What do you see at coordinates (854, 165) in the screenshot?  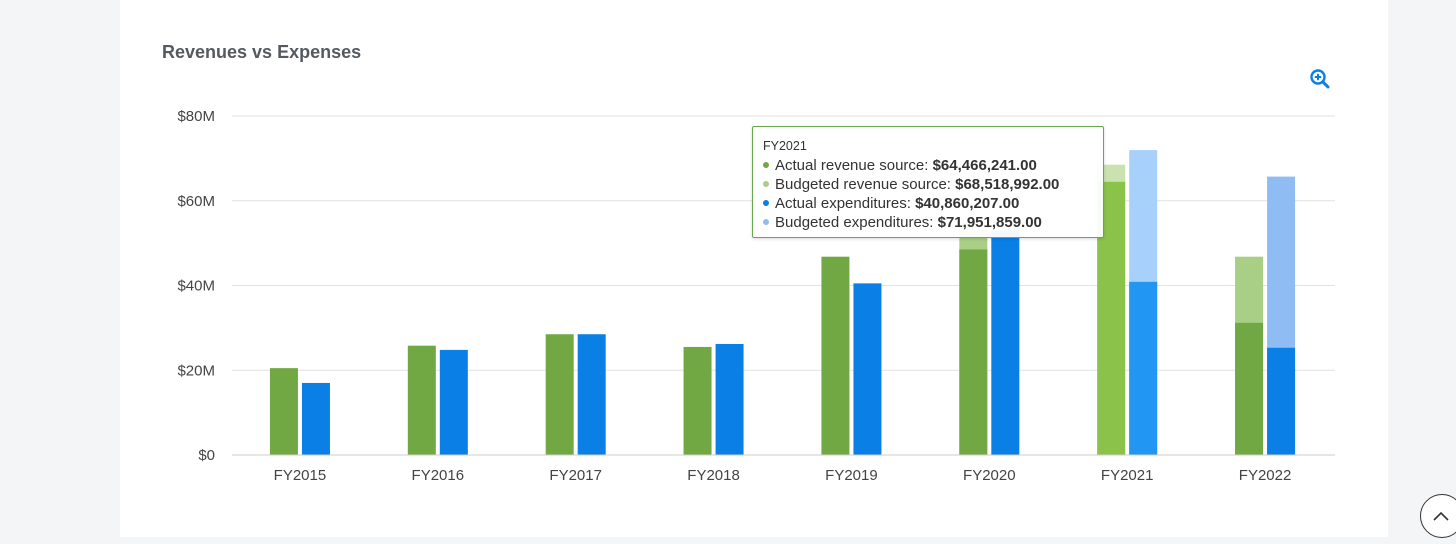 I see `tooltip-label: Actual revenue source:` at bounding box center [854, 165].